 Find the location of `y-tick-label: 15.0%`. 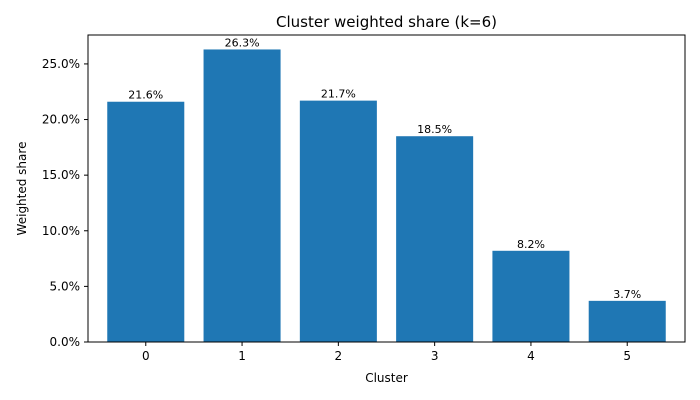

y-tick-label: 15.0% is located at coordinates (61, 175).